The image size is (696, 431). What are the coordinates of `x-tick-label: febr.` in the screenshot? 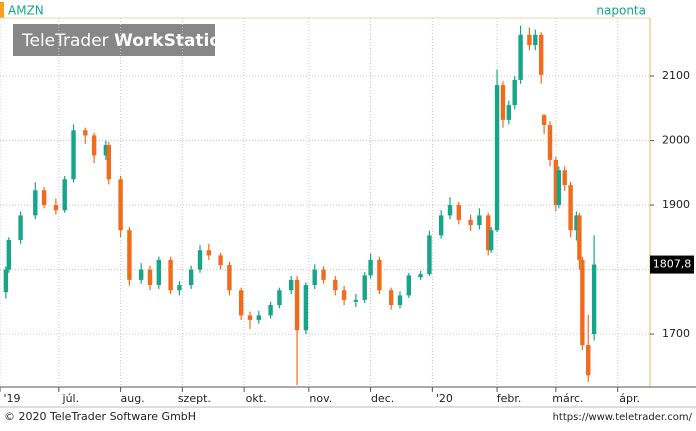 It's located at (509, 398).